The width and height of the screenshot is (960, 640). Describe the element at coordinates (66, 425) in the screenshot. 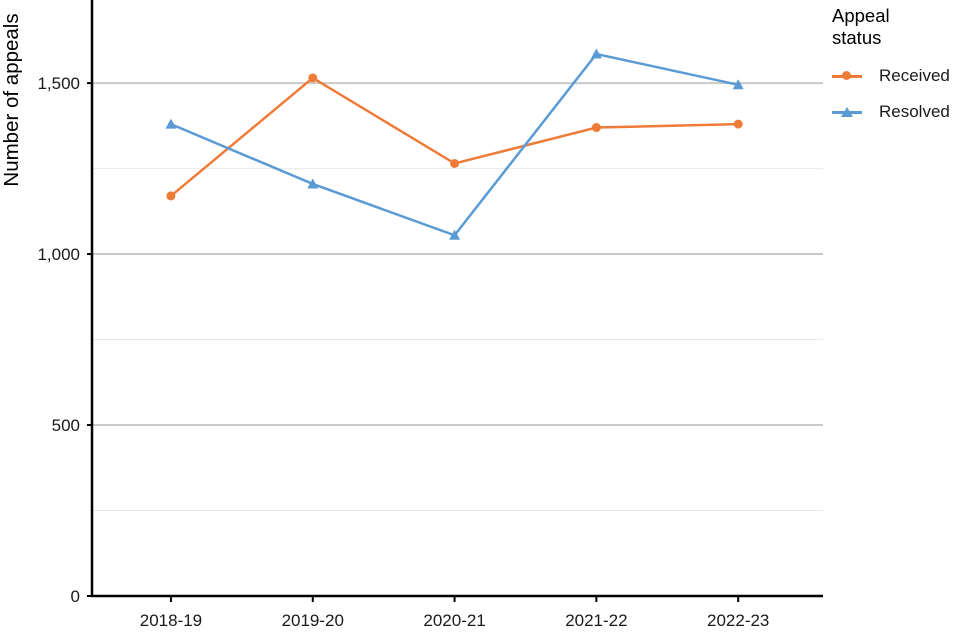

I see `y-tick-label: 500` at that location.